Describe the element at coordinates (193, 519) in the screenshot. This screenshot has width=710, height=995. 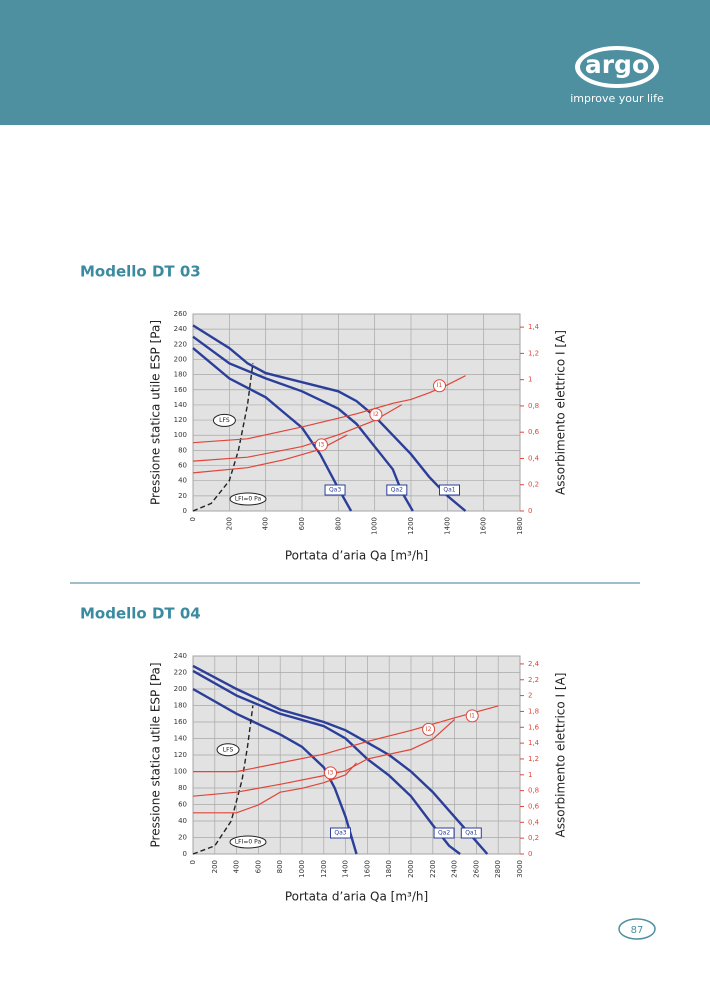
I see `x-tick-label: 0` at that location.